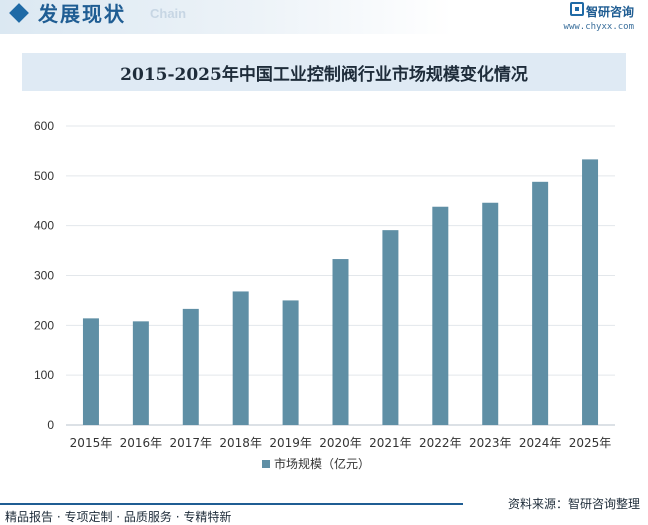  Describe the element at coordinates (118, 517) in the screenshot. I see `footer-tagline: 精品报告 · 专项定制 · 品质服务 · 专精特新` at that location.